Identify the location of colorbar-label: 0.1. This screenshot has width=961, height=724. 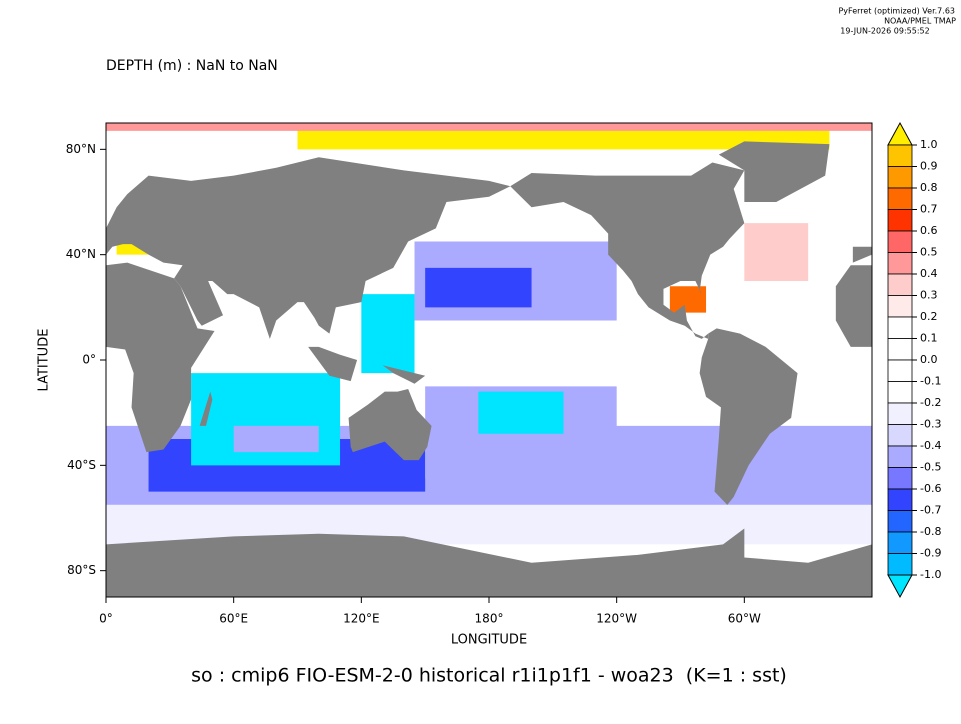
(929, 338).